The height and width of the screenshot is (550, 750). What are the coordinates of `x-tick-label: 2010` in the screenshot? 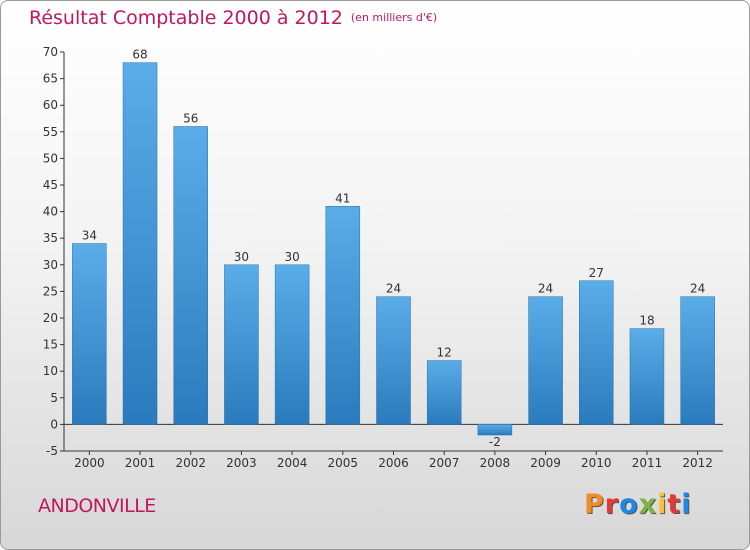 It's located at (596, 463).